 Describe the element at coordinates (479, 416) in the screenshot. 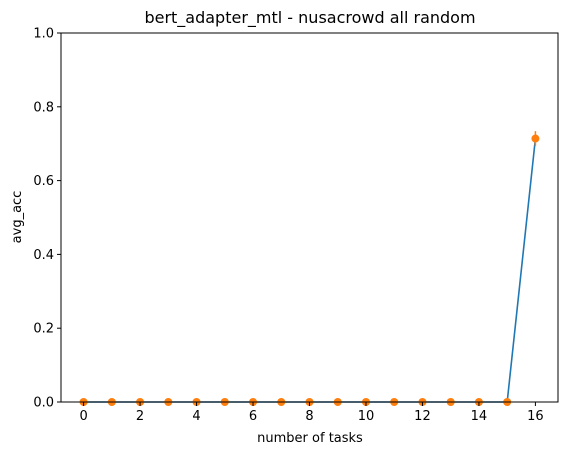

I see `x-tick-label: 14` at that location.